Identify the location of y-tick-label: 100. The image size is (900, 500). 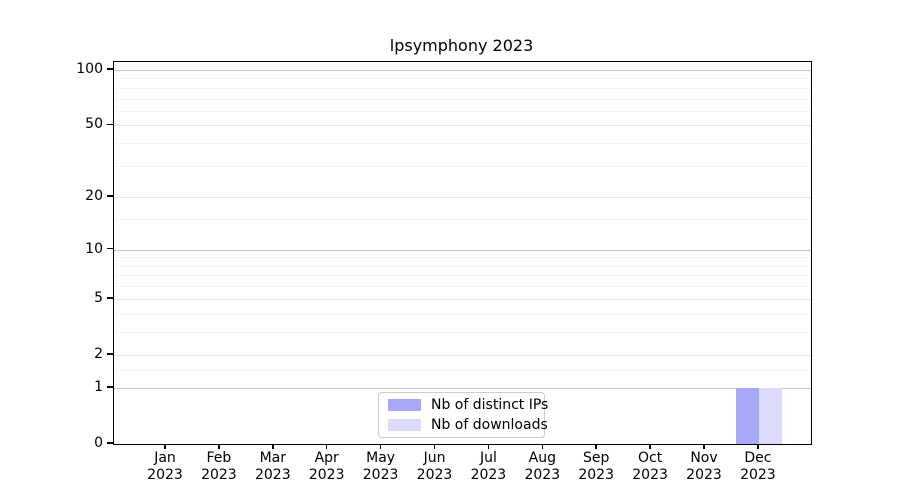
(89, 68).